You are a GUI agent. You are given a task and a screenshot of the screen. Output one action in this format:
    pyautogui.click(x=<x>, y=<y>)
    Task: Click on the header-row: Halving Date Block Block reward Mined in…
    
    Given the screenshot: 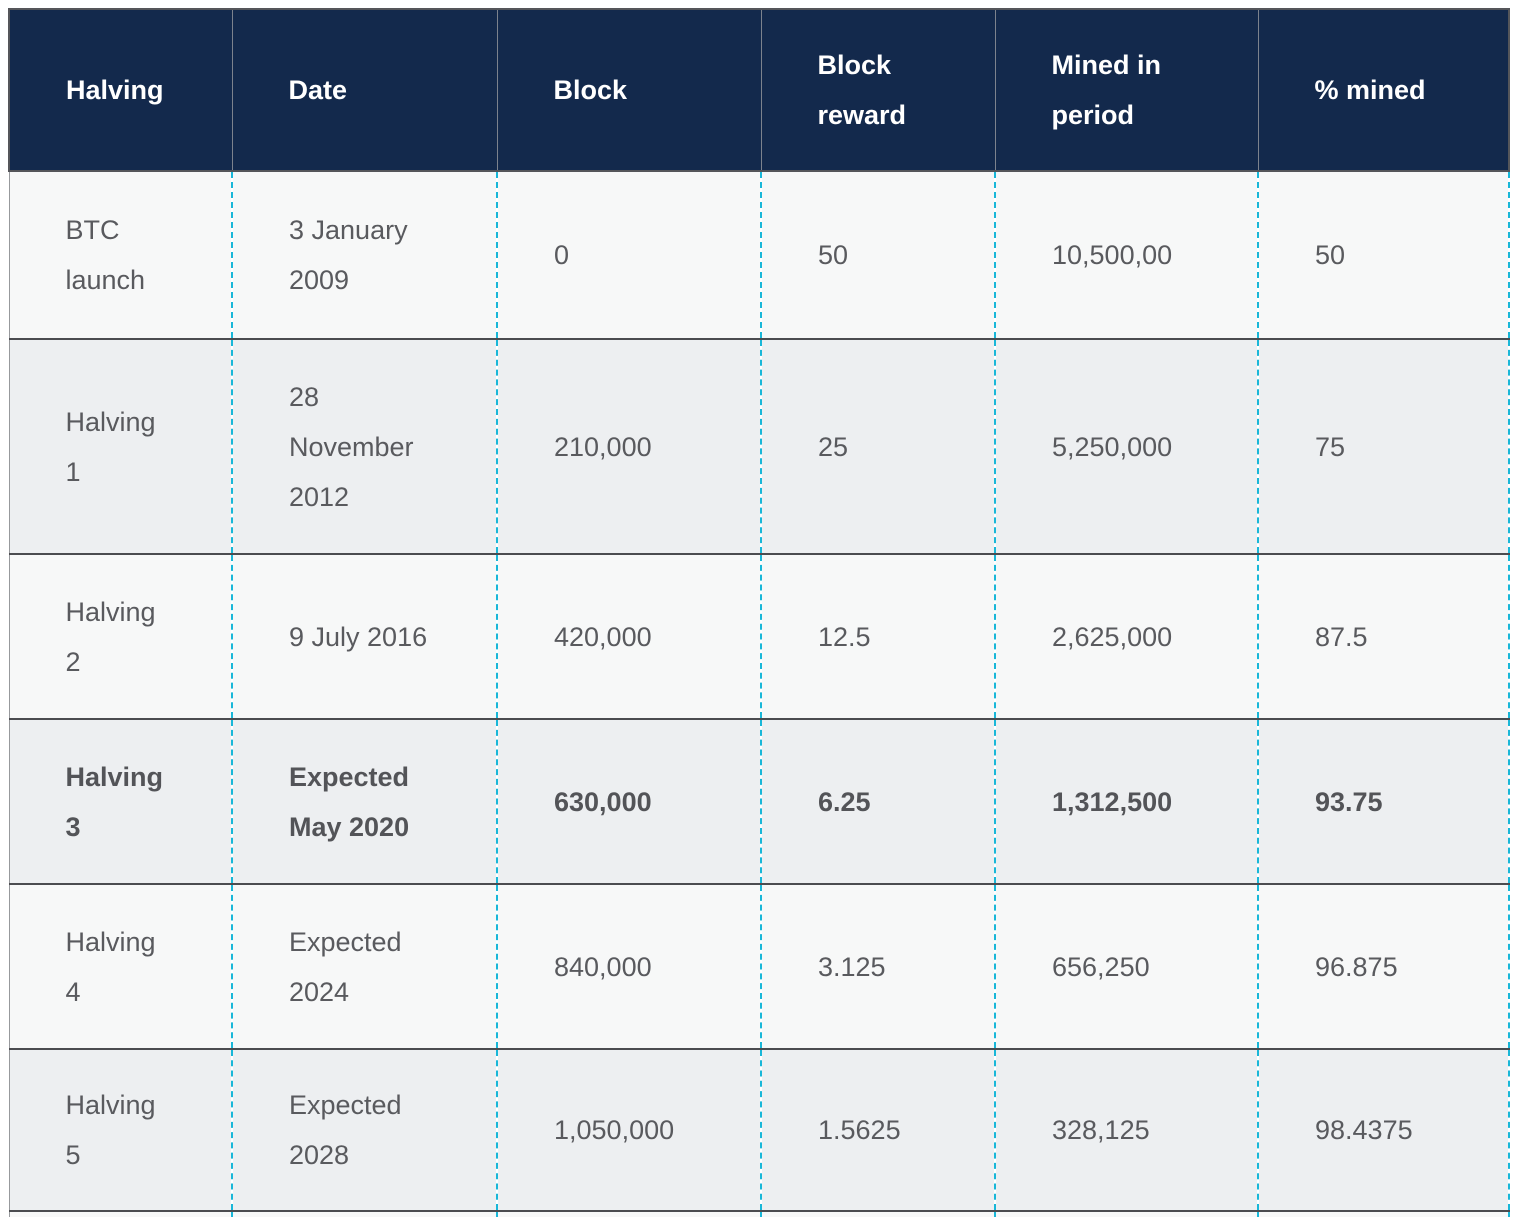 What is the action you would take?
    pyautogui.click(x=759, y=90)
    